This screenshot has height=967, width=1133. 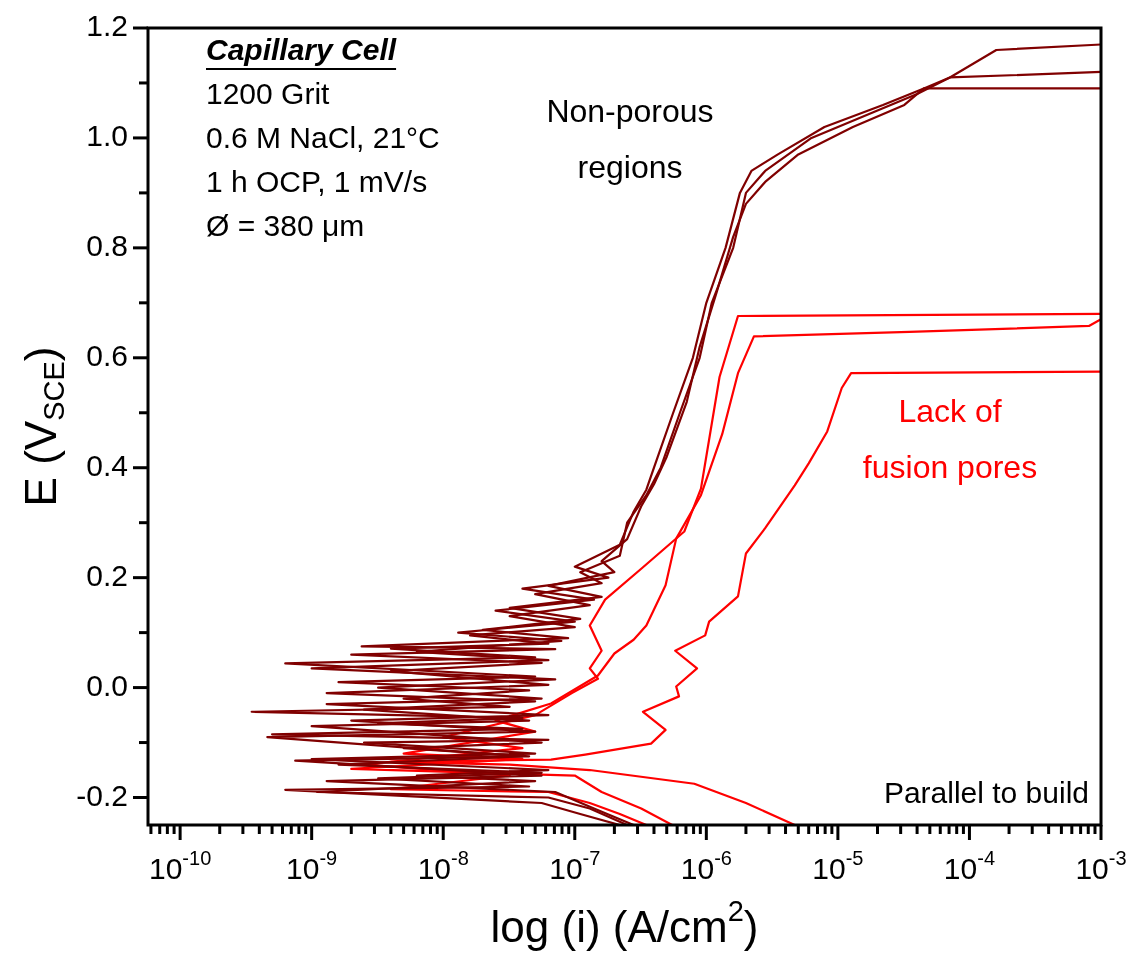 I want to click on y-tick-label: 0.8, so click(x=107, y=246).